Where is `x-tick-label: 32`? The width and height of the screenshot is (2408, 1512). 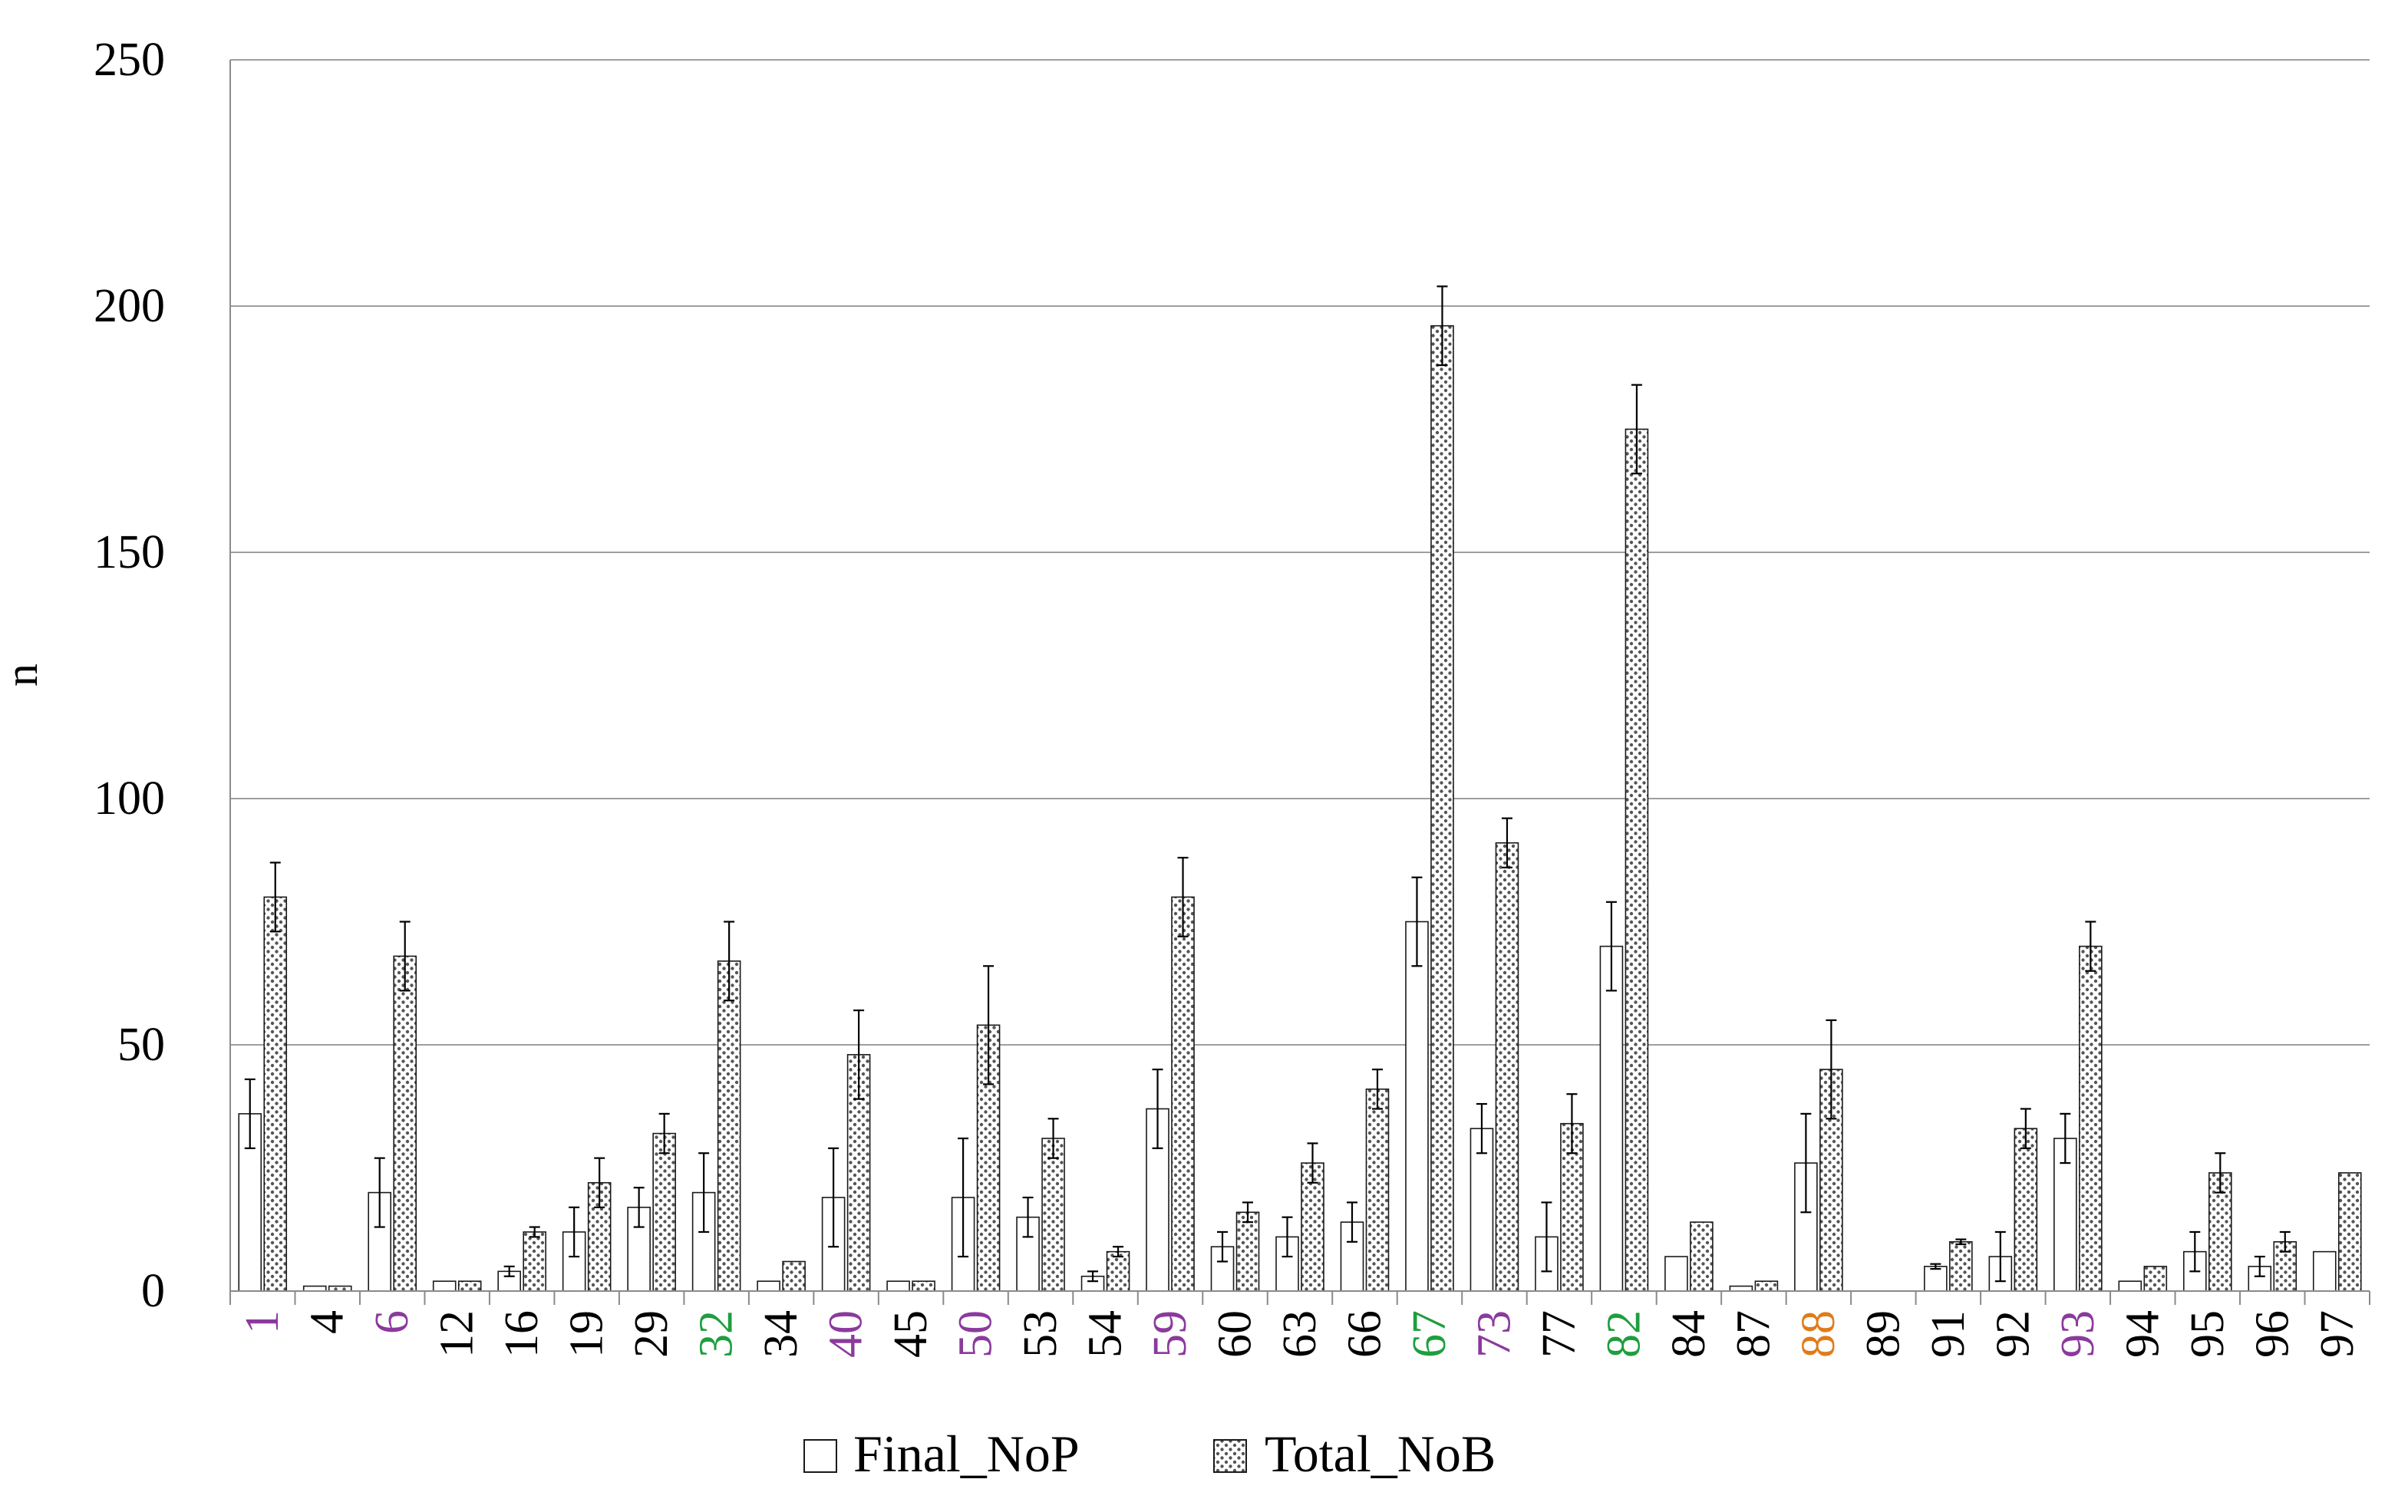
x-tick-label: 32 is located at coordinates (717, 1334).